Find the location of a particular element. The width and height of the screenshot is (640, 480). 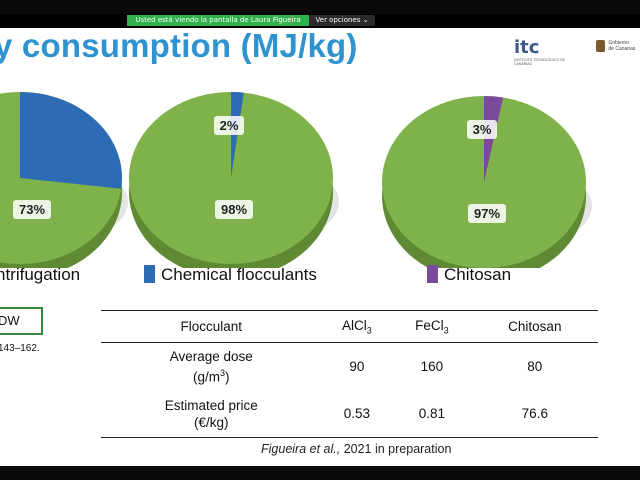

gobierno-line2: de Canarias is located at coordinates (622, 49).